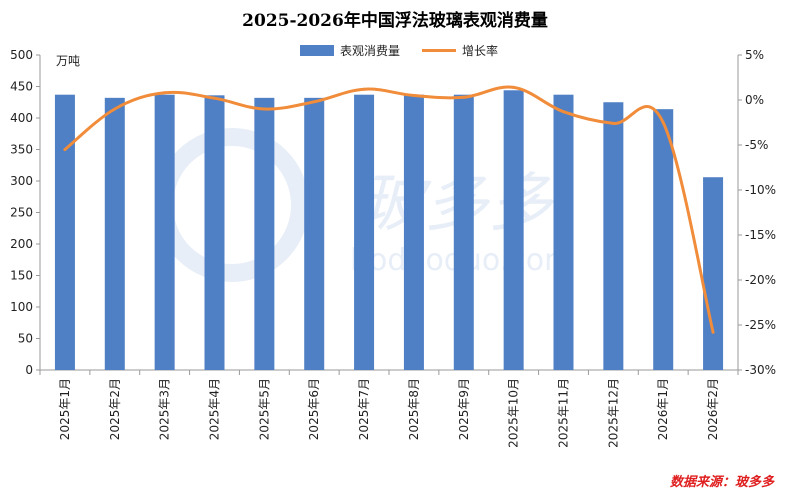 The height and width of the screenshot is (494, 790). Describe the element at coordinates (564, 413) in the screenshot. I see `x-tick-label: 2025年11月` at that location.